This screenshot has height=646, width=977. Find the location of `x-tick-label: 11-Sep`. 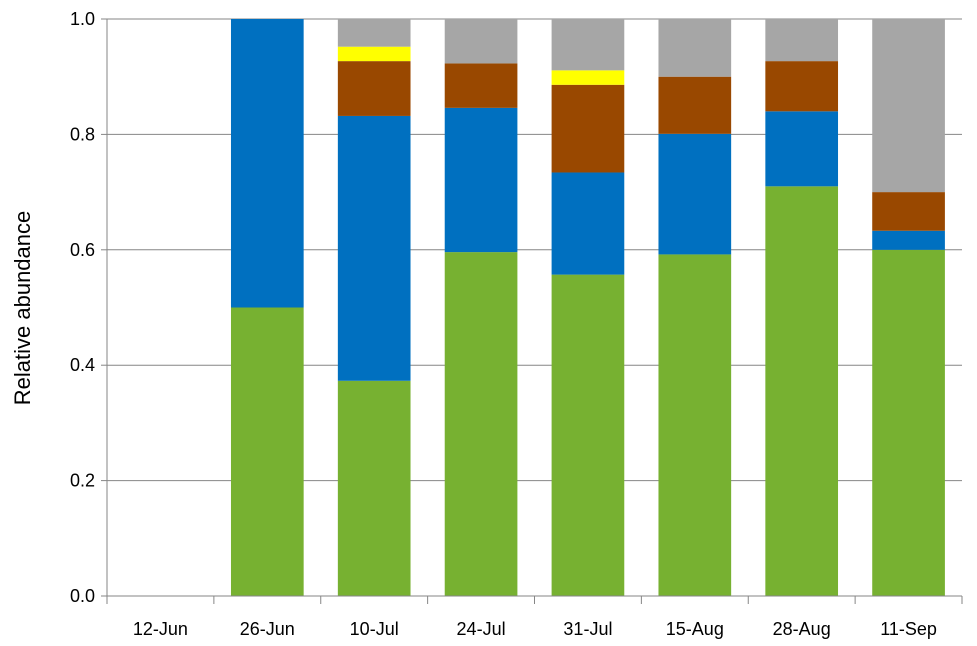

x-tick-label: 11-Sep is located at coordinates (908, 629).